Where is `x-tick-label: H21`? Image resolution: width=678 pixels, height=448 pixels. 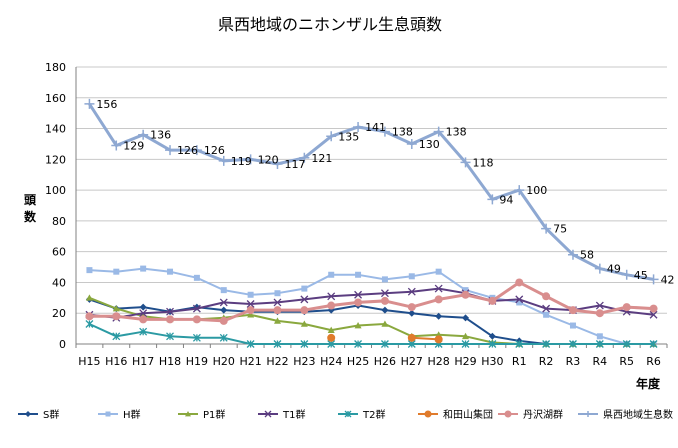
x-tick-label: H21 is located at coordinates (250, 361).